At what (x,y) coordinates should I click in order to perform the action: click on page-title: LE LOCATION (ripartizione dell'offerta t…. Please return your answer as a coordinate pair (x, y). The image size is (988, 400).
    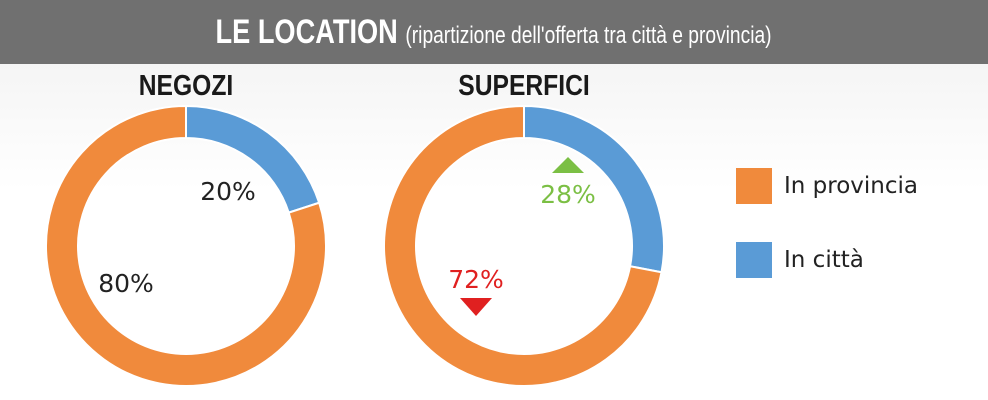
    Looking at the image, I should click on (494, 31).